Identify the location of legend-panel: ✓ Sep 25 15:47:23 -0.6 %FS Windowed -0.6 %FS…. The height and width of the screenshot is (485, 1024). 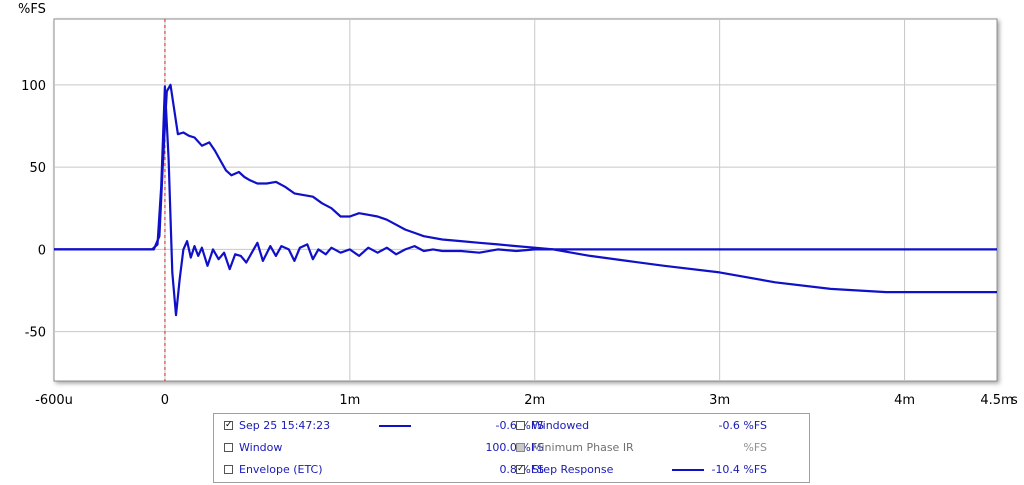
(511, 448).